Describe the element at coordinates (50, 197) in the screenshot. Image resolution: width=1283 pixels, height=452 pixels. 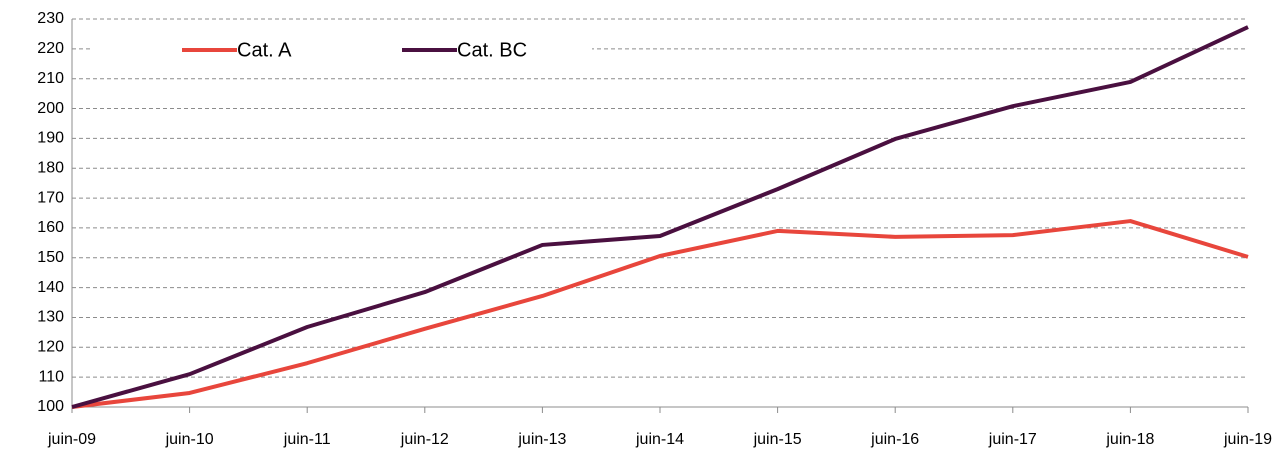
I see `y-tick-label: 170` at that location.